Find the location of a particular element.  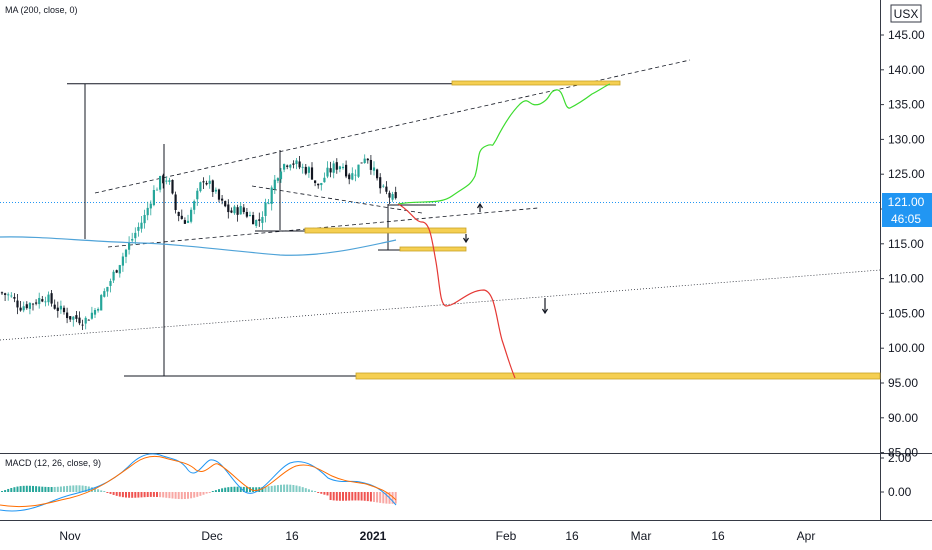

time-tick-label: Dec is located at coordinates (211, 536).